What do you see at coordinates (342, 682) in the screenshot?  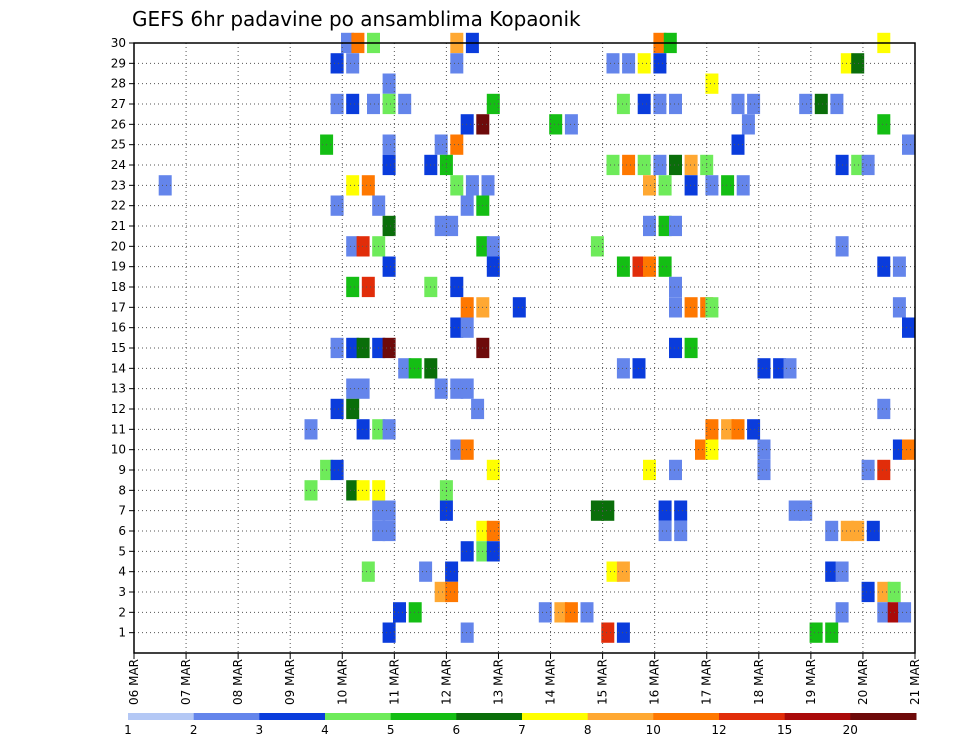 I see `x-tick-label: 10 MAR` at bounding box center [342, 682].